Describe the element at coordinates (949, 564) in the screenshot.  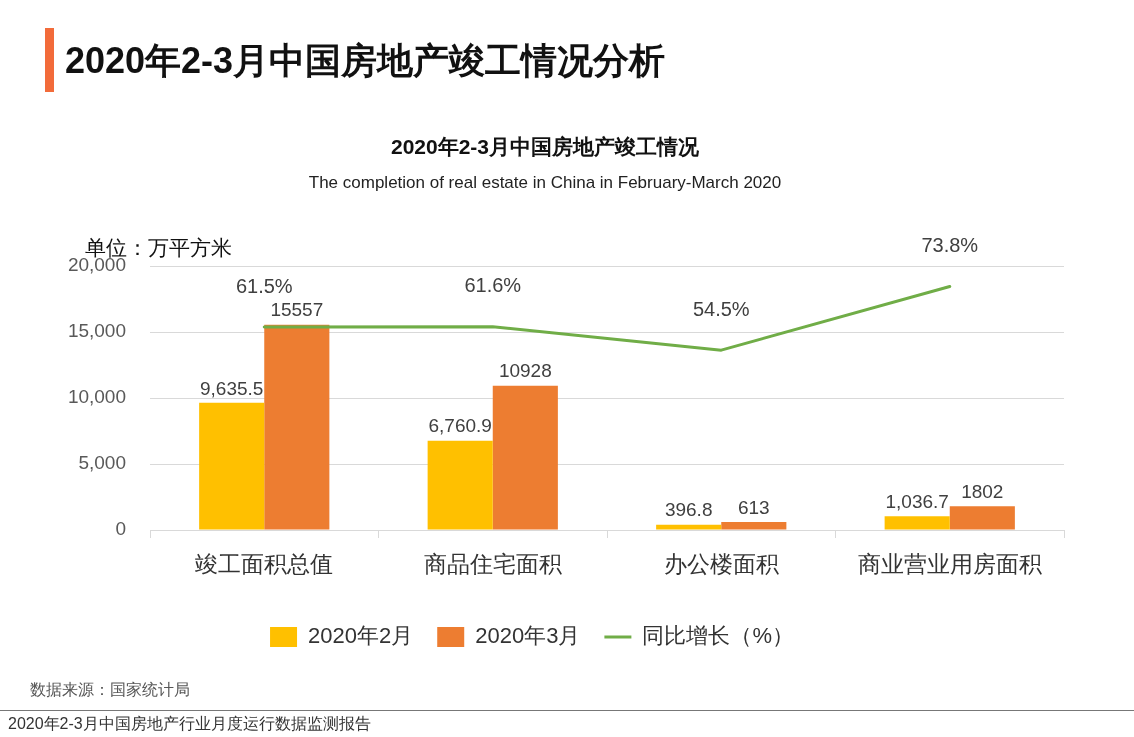
I see `x-tick-label: 商业营业用房面积` at that location.